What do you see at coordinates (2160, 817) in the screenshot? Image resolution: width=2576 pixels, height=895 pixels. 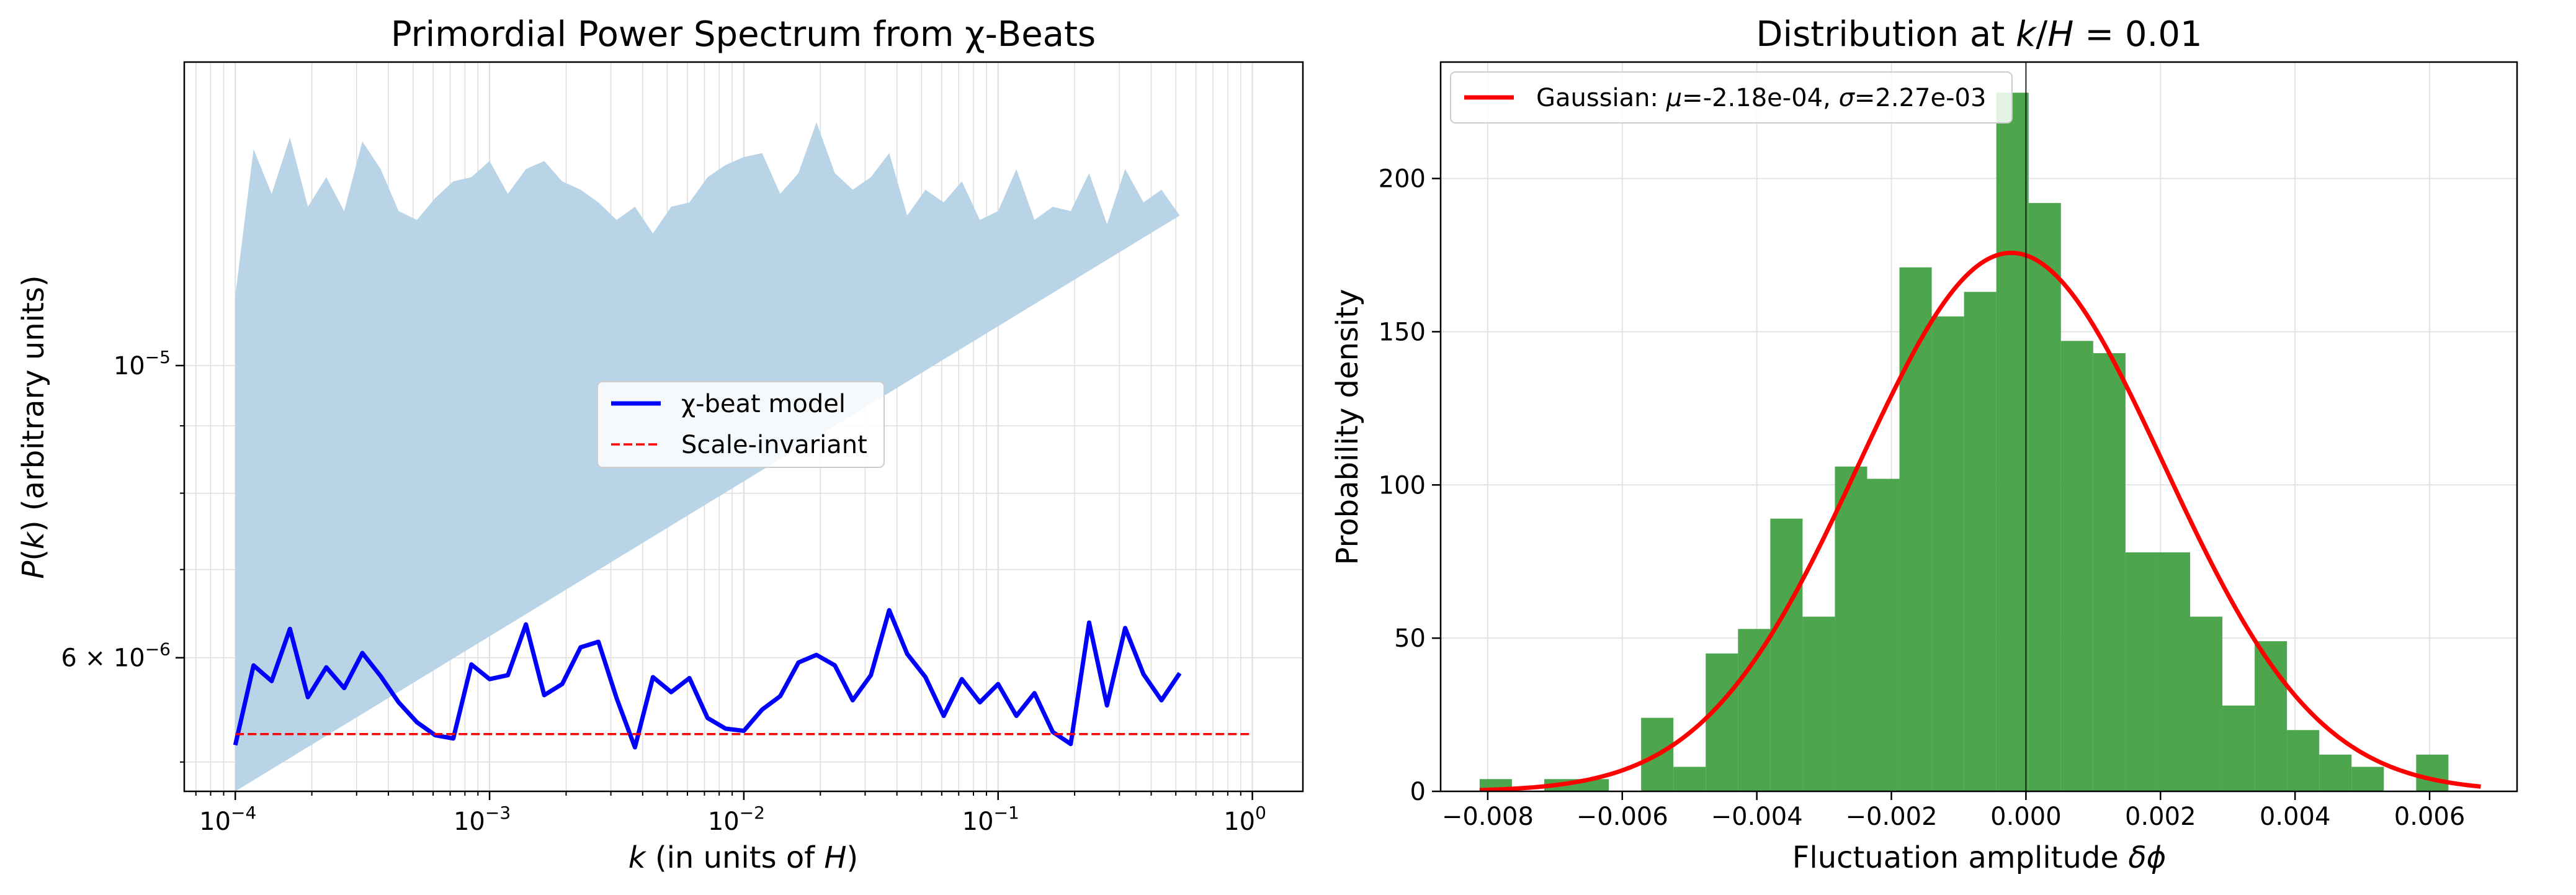 I see `right-x-tick-label: 0.002` at bounding box center [2160, 817].